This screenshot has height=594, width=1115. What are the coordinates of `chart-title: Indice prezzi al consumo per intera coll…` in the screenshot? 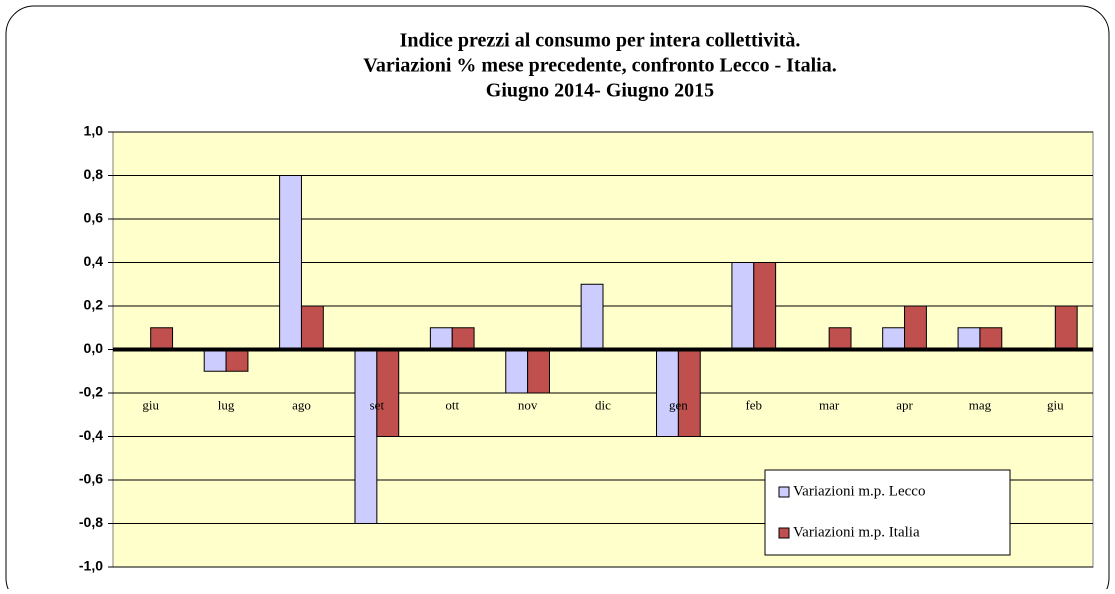 It's located at (600, 41).